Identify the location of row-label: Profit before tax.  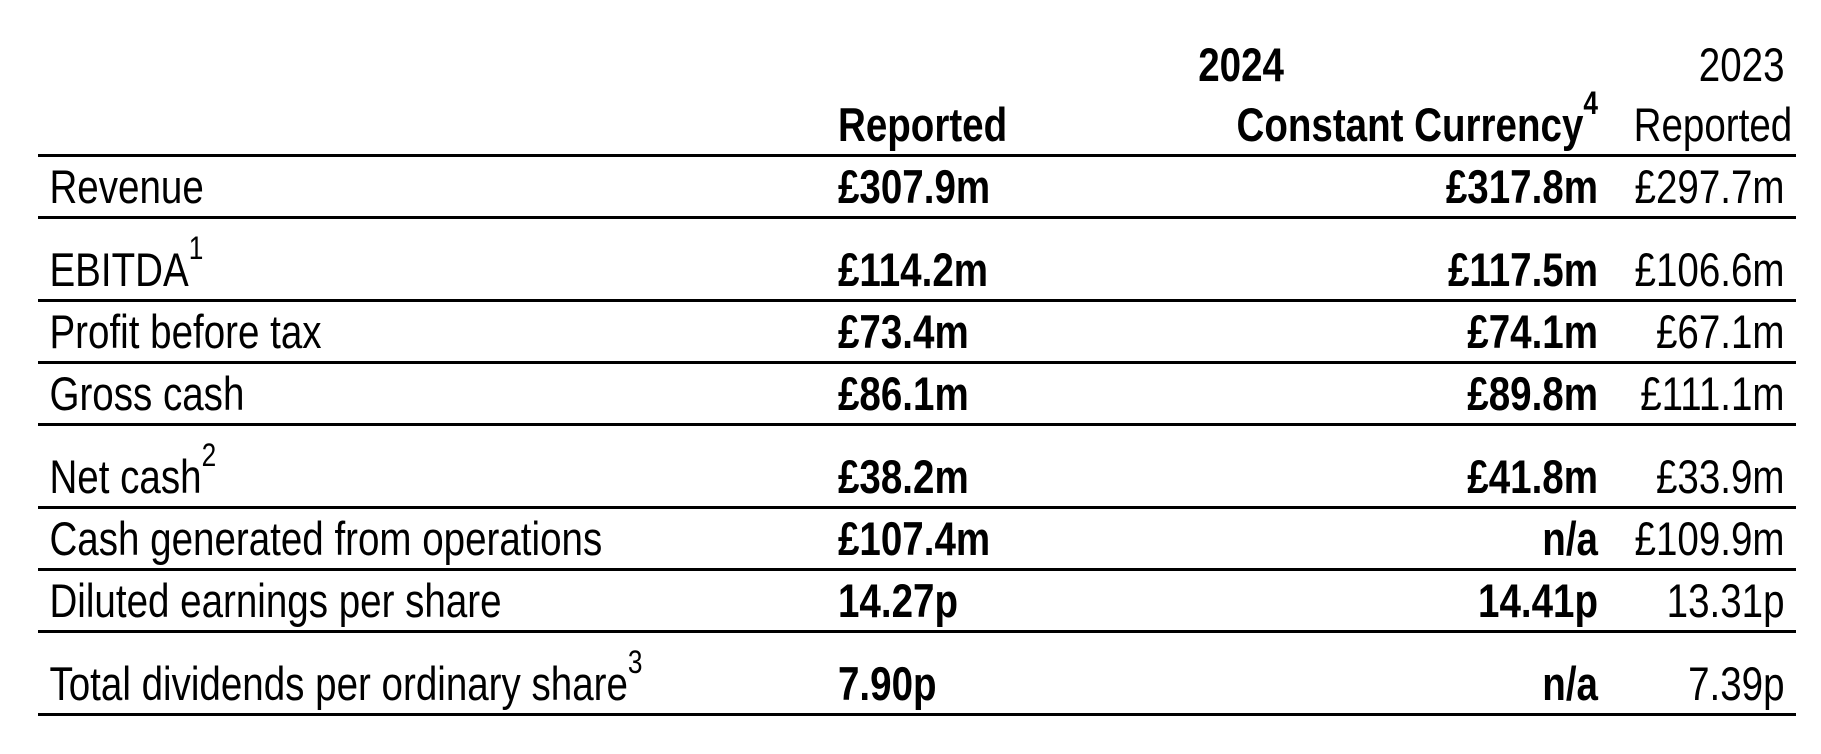
(366, 334).